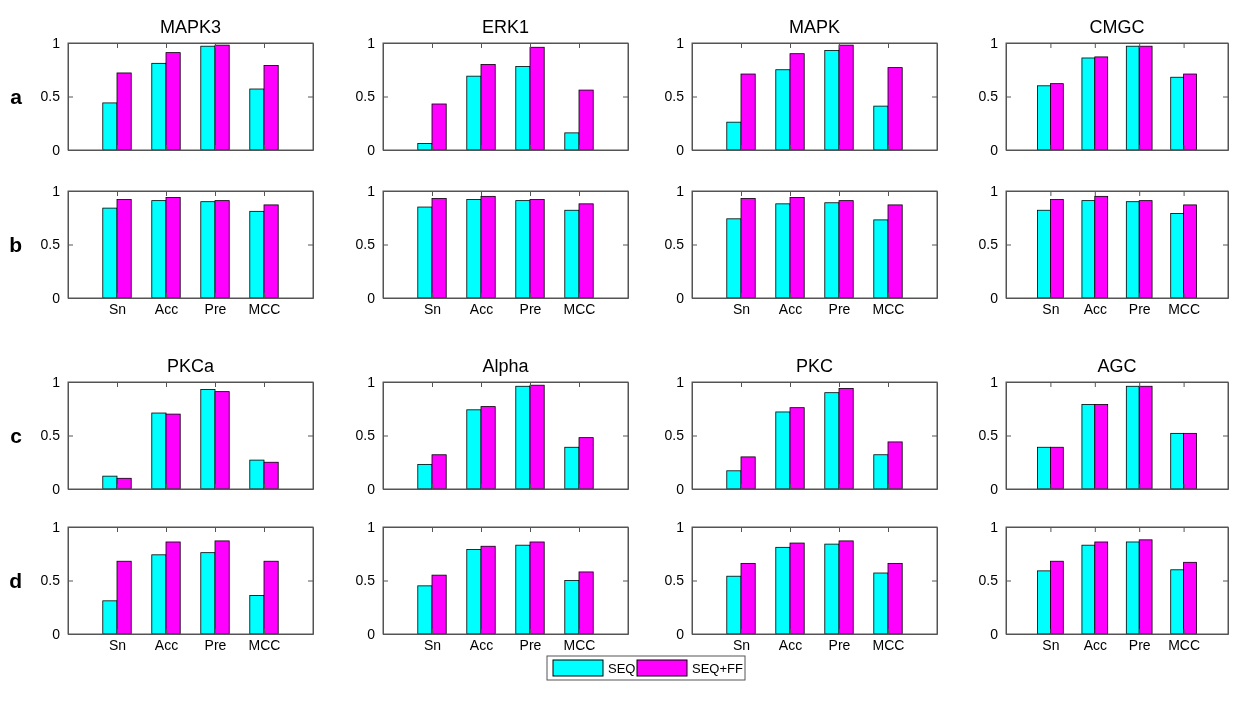 The image size is (1239, 704). Describe the element at coordinates (622, 668) in the screenshot. I see `legend-label: SEQ` at that location.